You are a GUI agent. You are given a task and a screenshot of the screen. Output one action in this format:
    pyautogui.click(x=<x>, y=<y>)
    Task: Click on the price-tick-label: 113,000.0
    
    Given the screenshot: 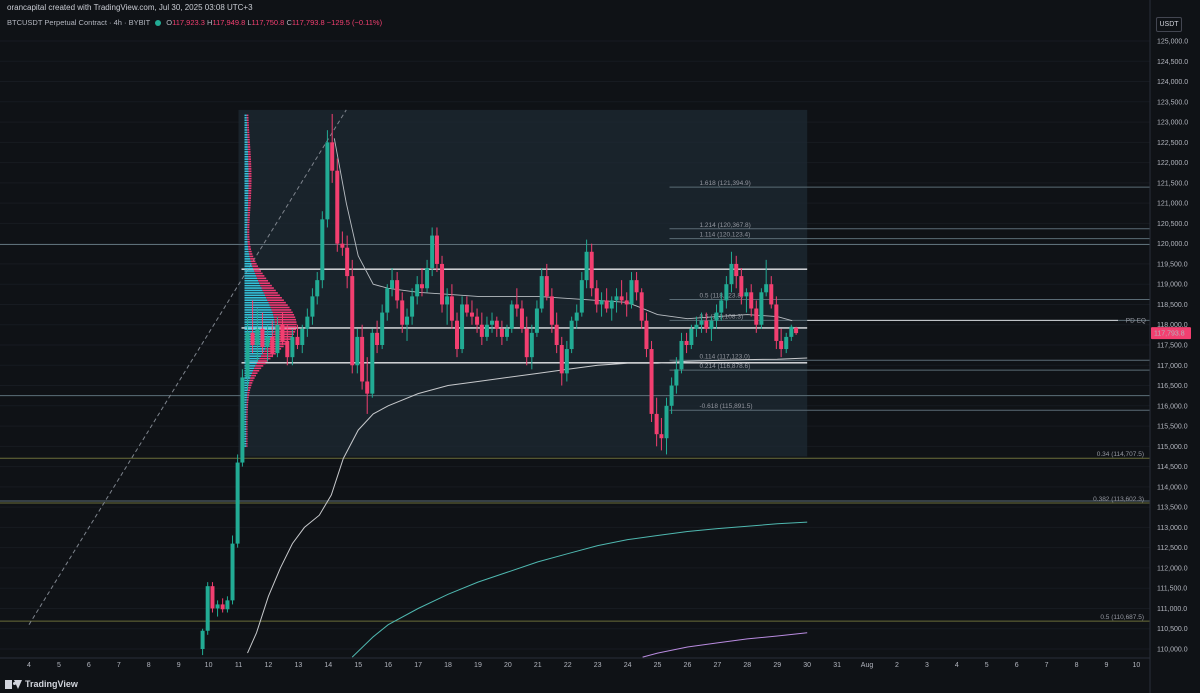 What is the action you would take?
    pyautogui.click(x=1172, y=528)
    